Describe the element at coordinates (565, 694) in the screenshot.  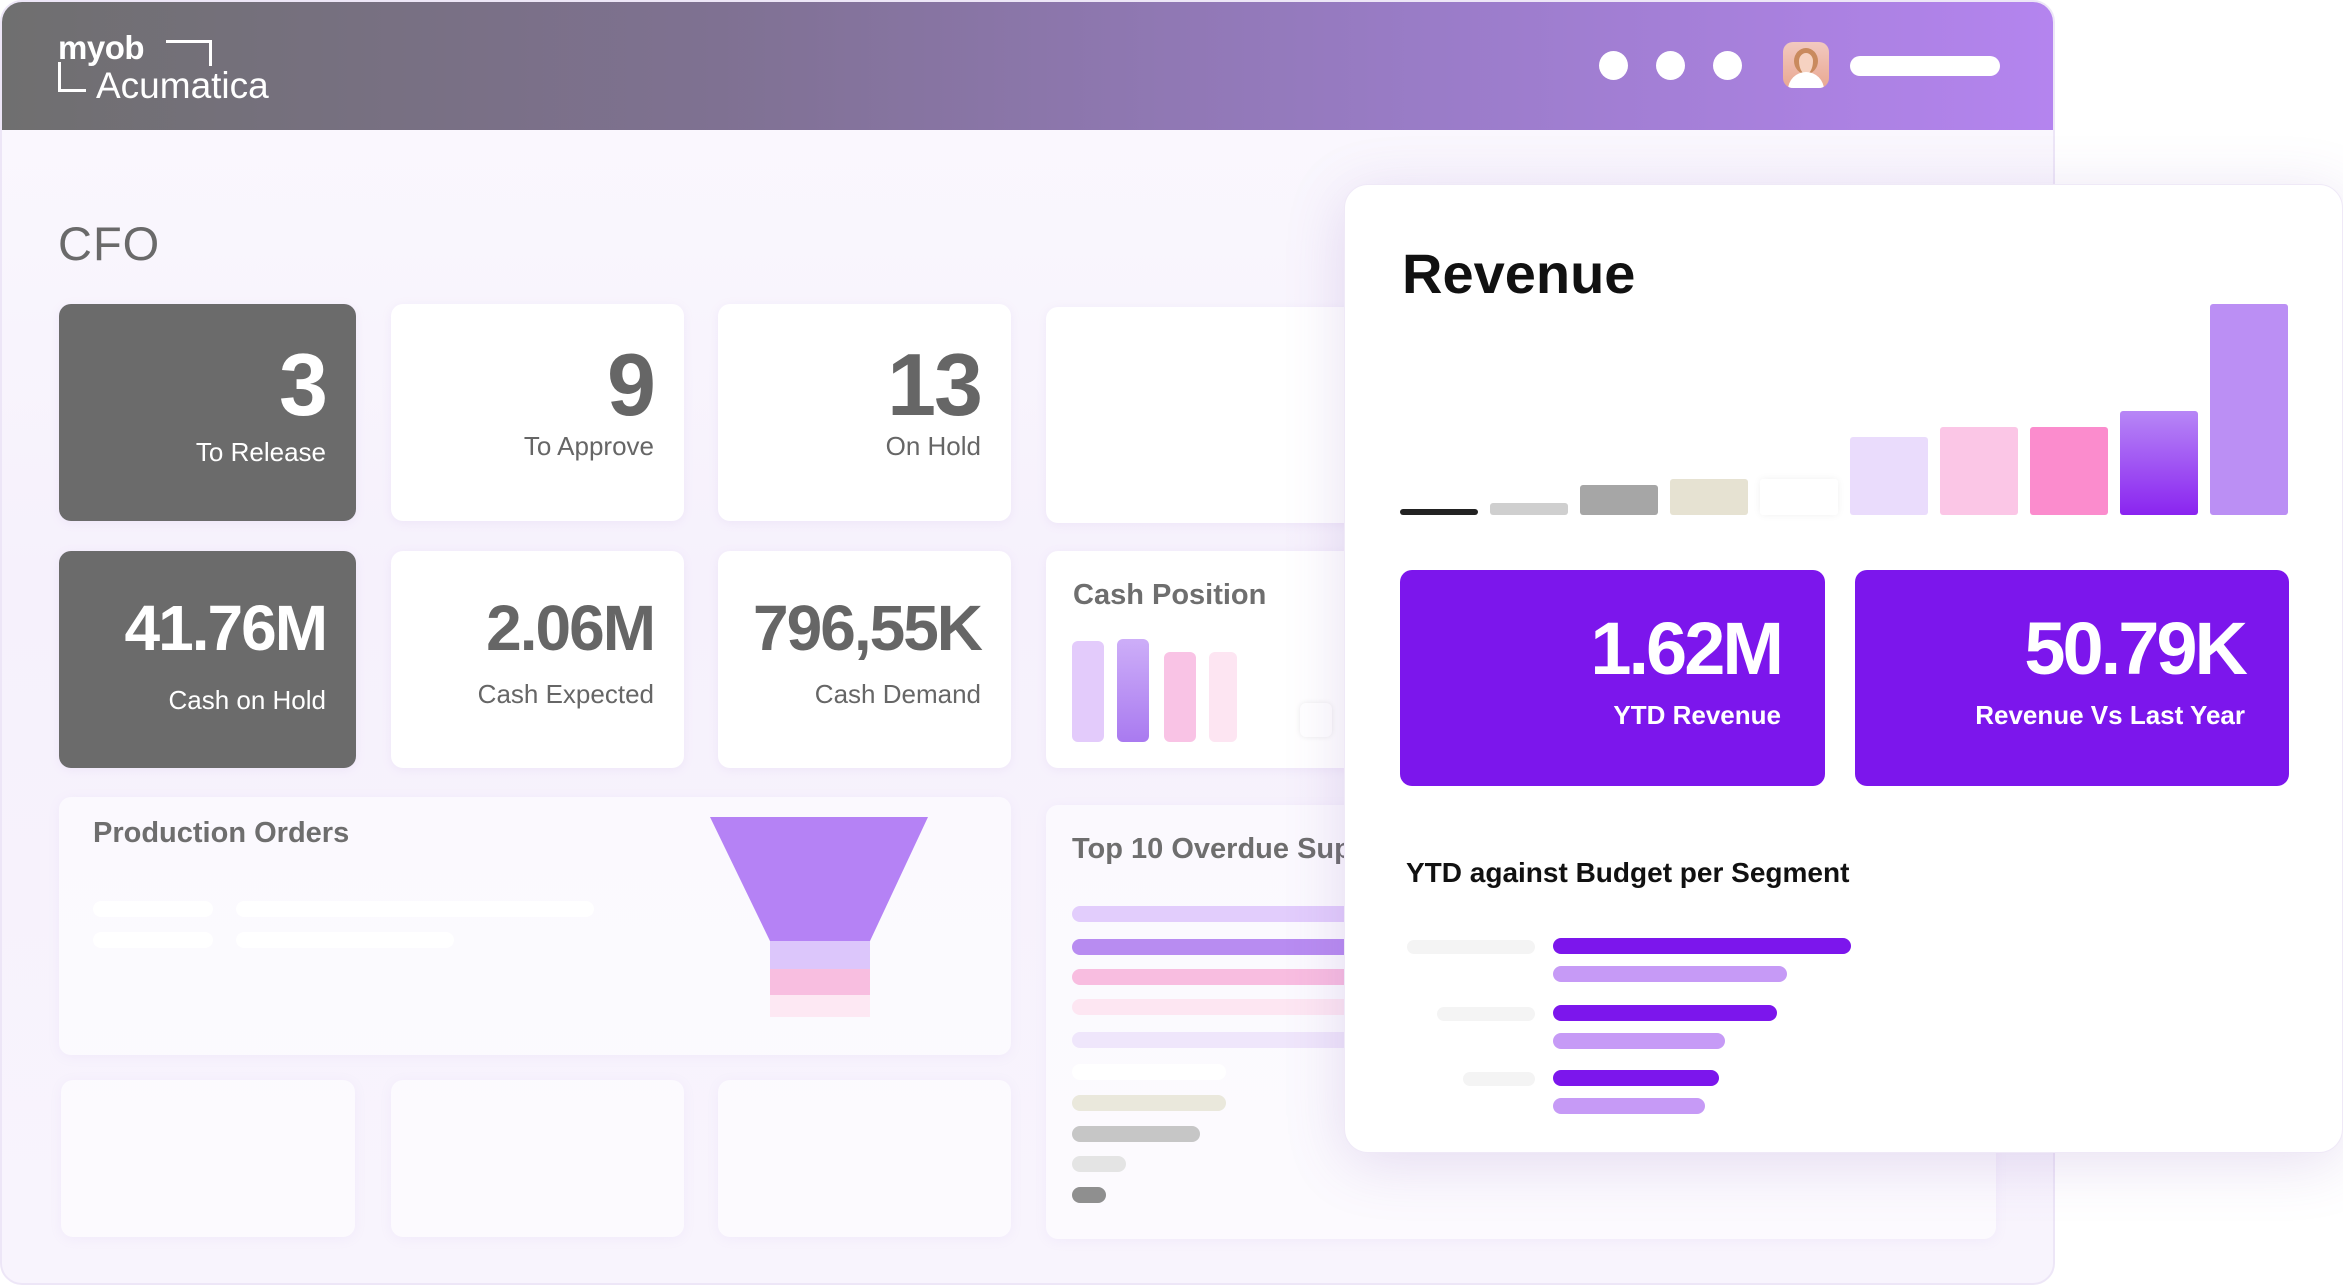
I see `kpi-label: Cash Expected` at that location.